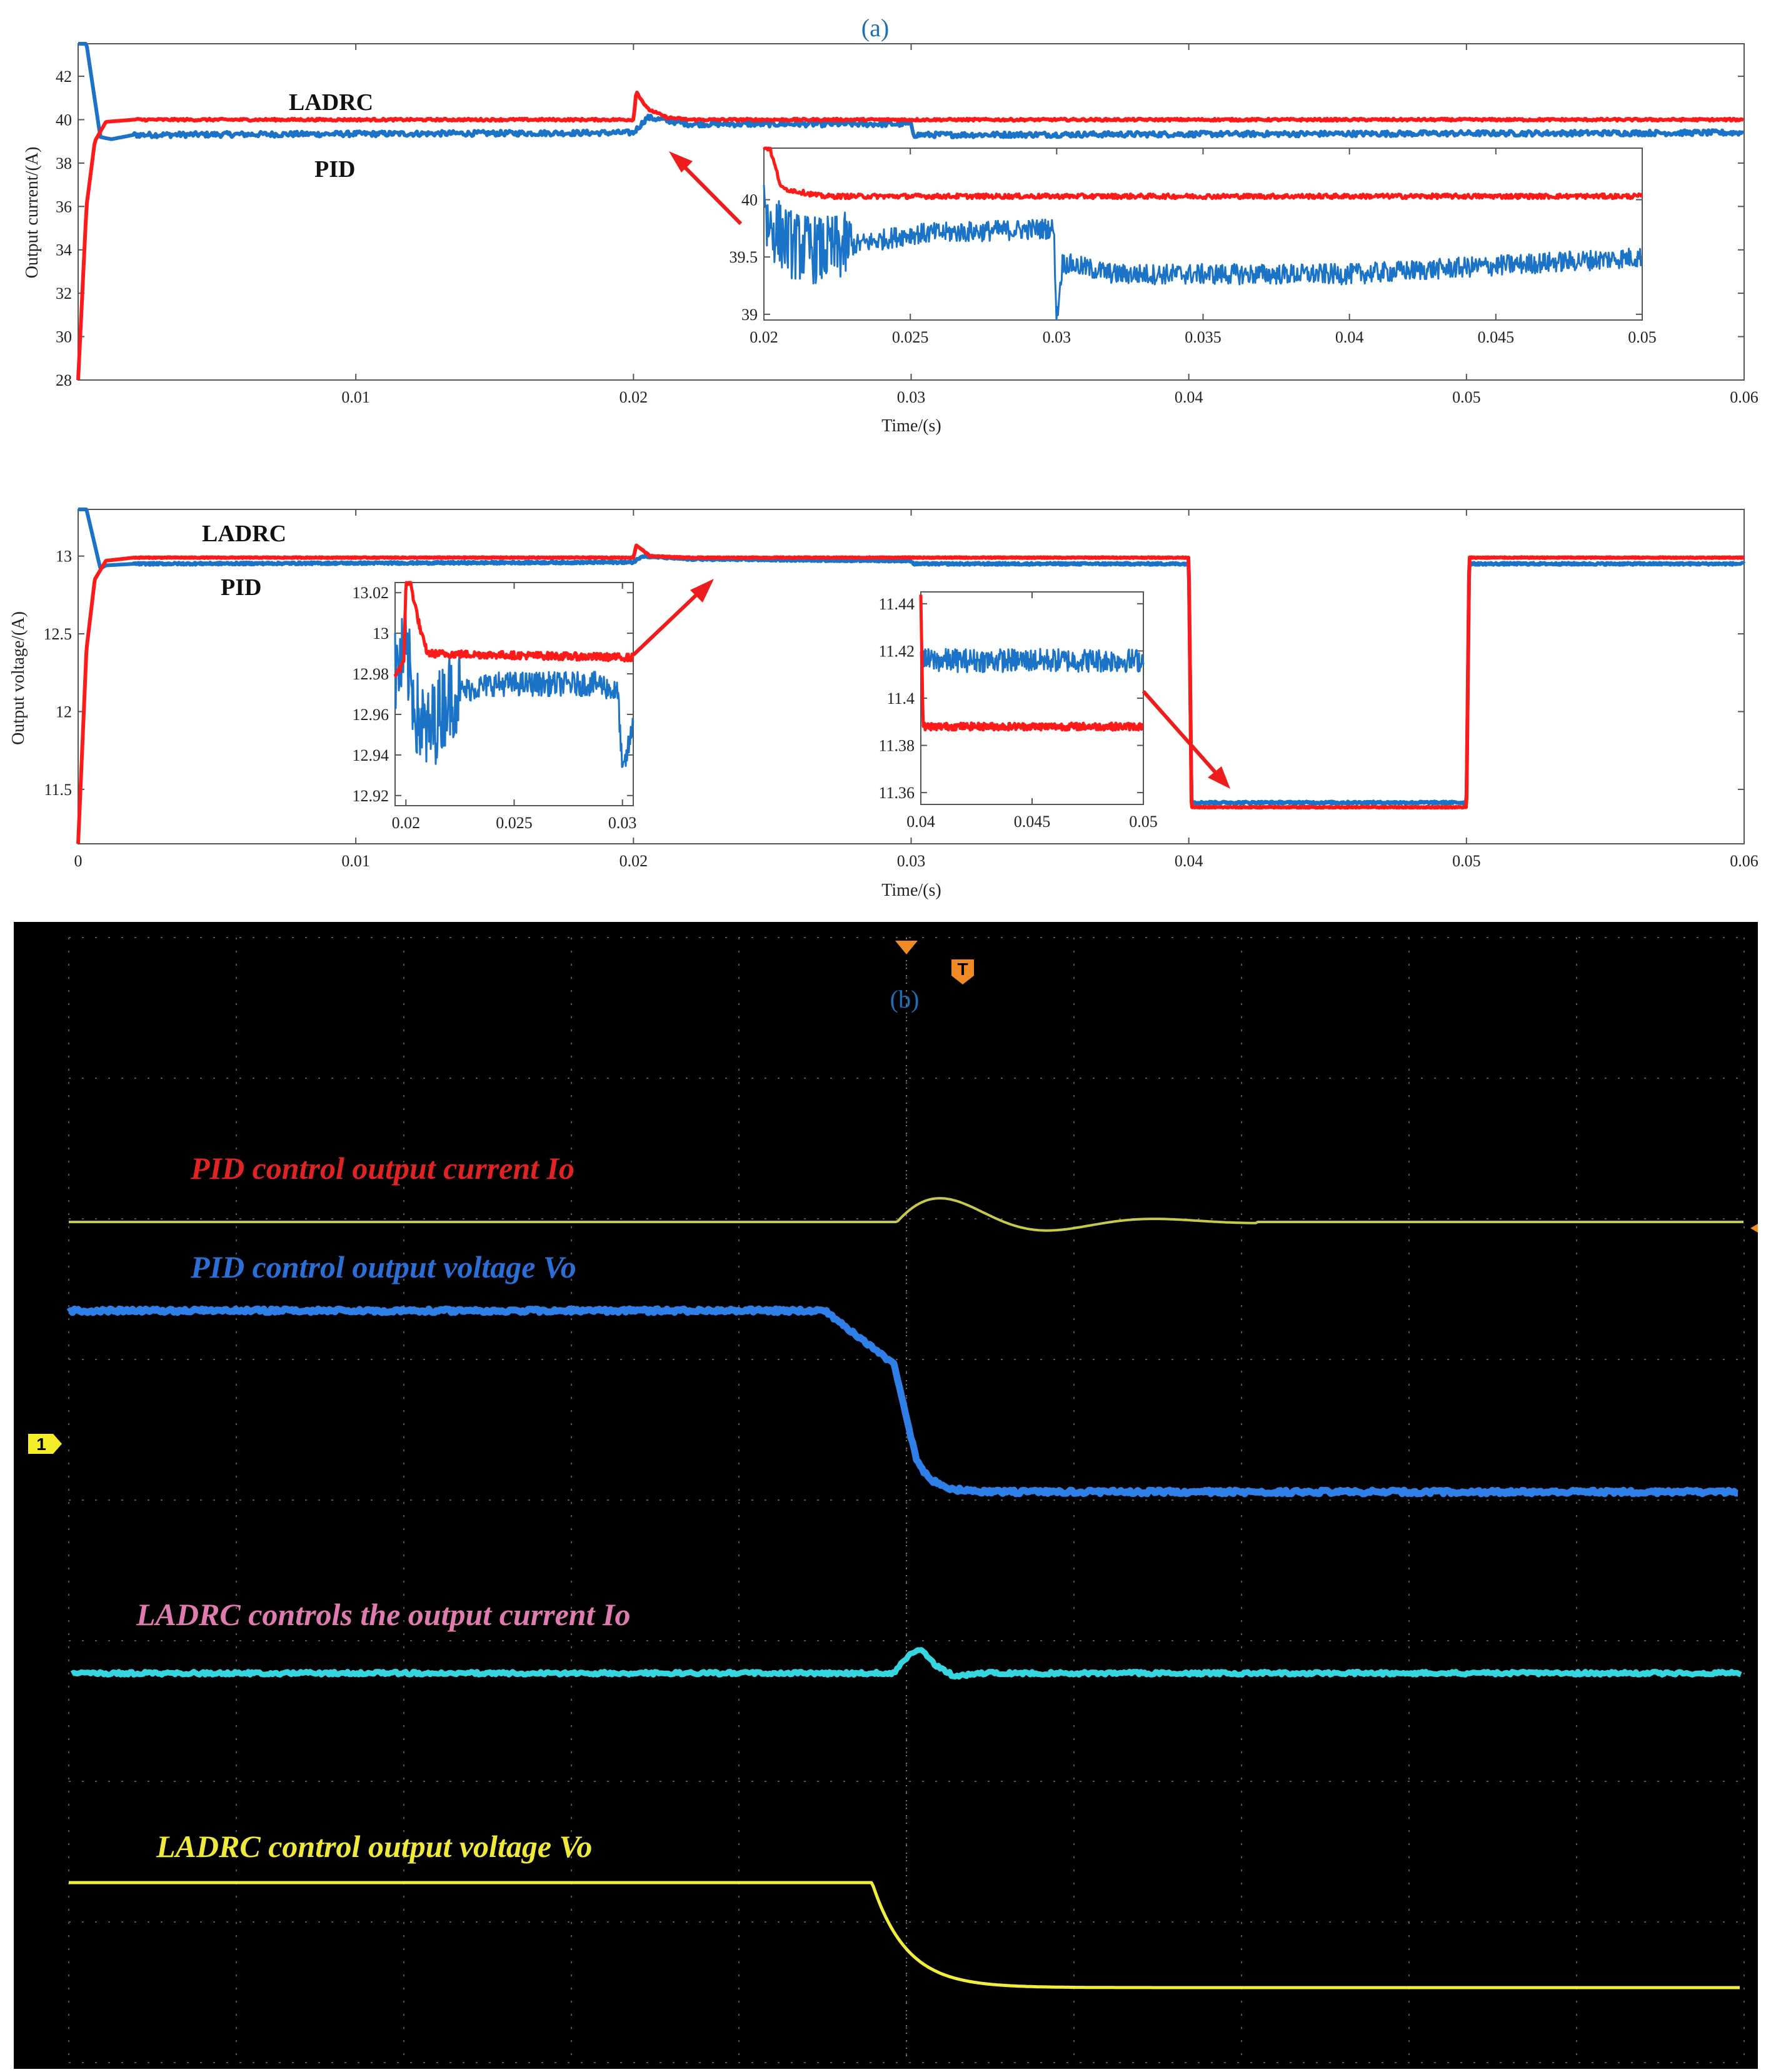 The width and height of the screenshot is (1771, 2072). I want to click on panel-a-inset-series, so click(1202, 233).